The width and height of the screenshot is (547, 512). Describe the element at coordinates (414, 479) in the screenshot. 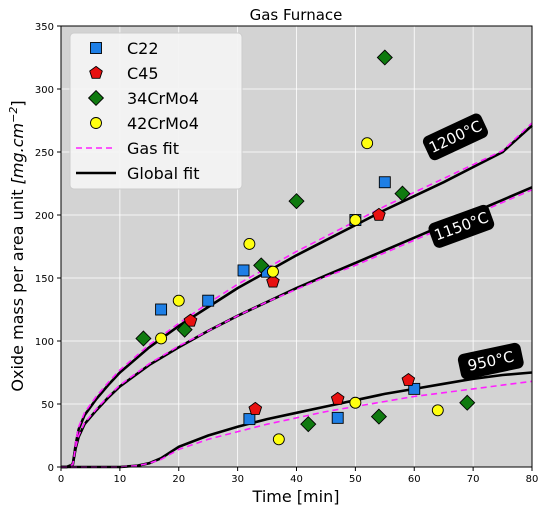

I see `x-tick-label: 60` at that location.